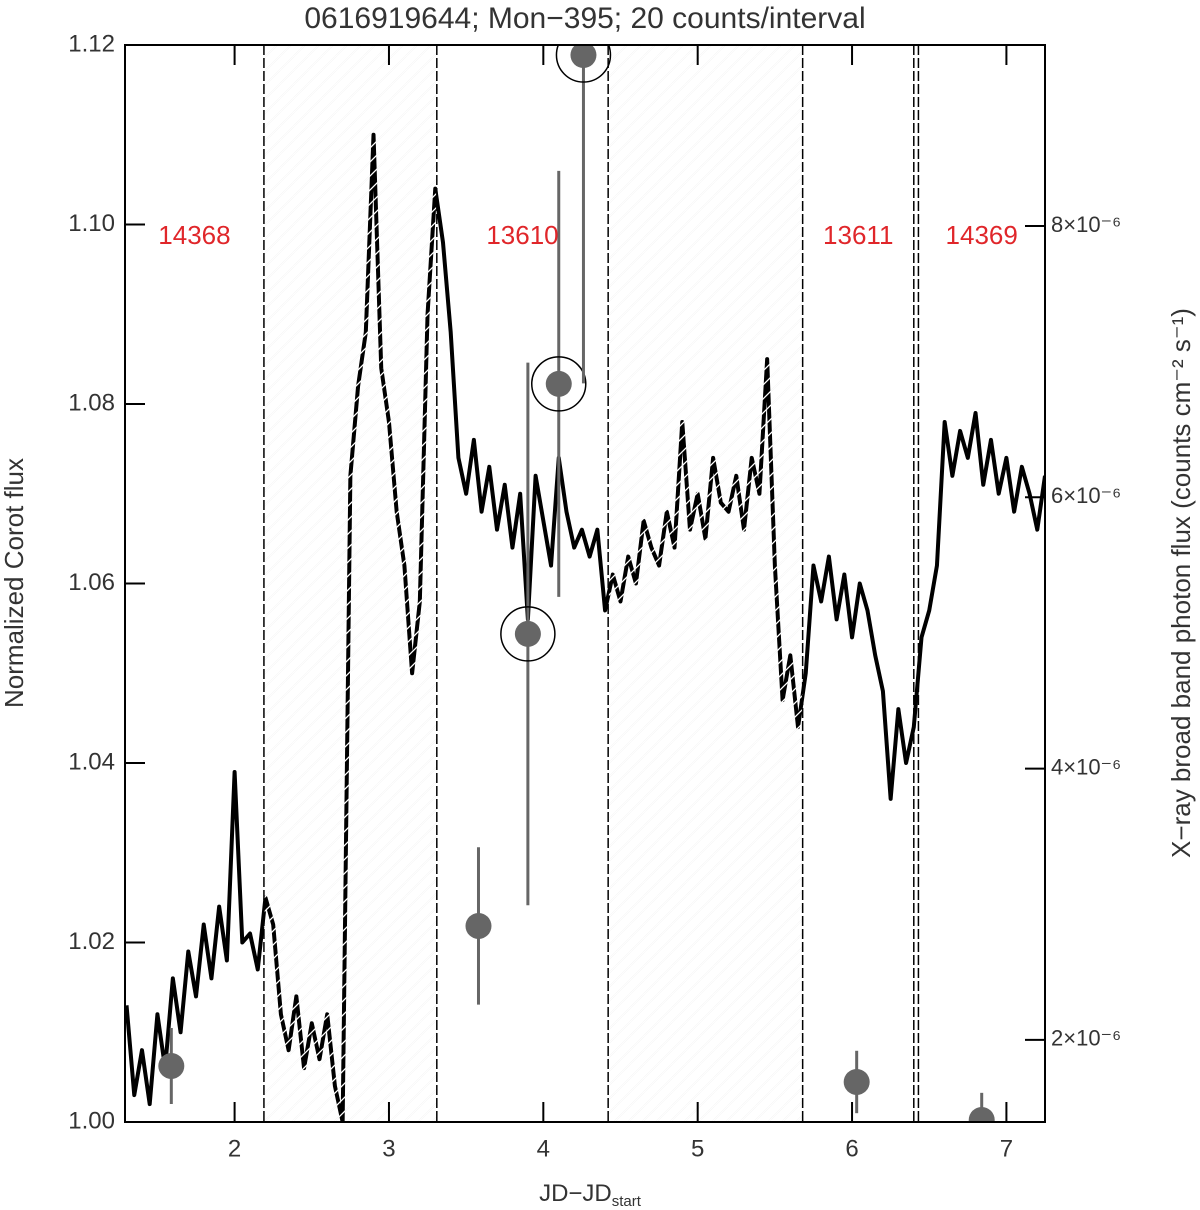 This screenshot has width=1200, height=1210. Describe the element at coordinates (982, 235) in the screenshot. I see `segment-label: 14369` at that location.